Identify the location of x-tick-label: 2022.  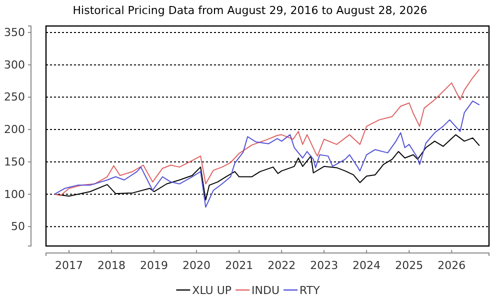
(282, 265).